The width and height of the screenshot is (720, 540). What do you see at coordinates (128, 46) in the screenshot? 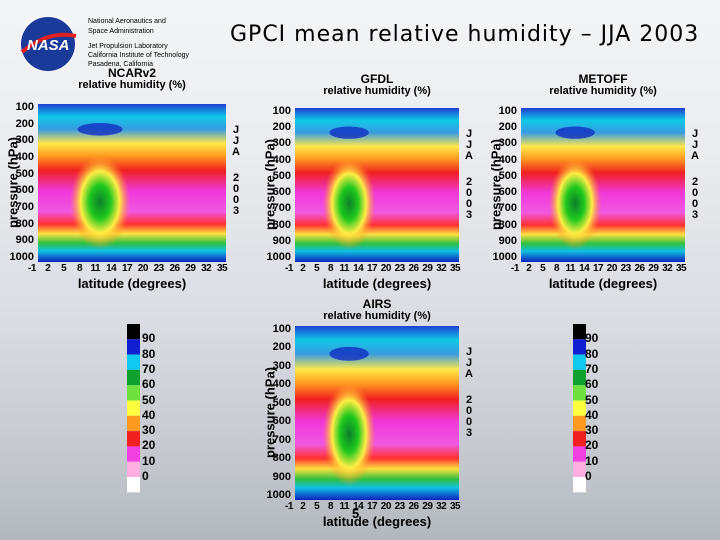
I see `agency: Jet Propulsion Laboratory` at bounding box center [128, 46].